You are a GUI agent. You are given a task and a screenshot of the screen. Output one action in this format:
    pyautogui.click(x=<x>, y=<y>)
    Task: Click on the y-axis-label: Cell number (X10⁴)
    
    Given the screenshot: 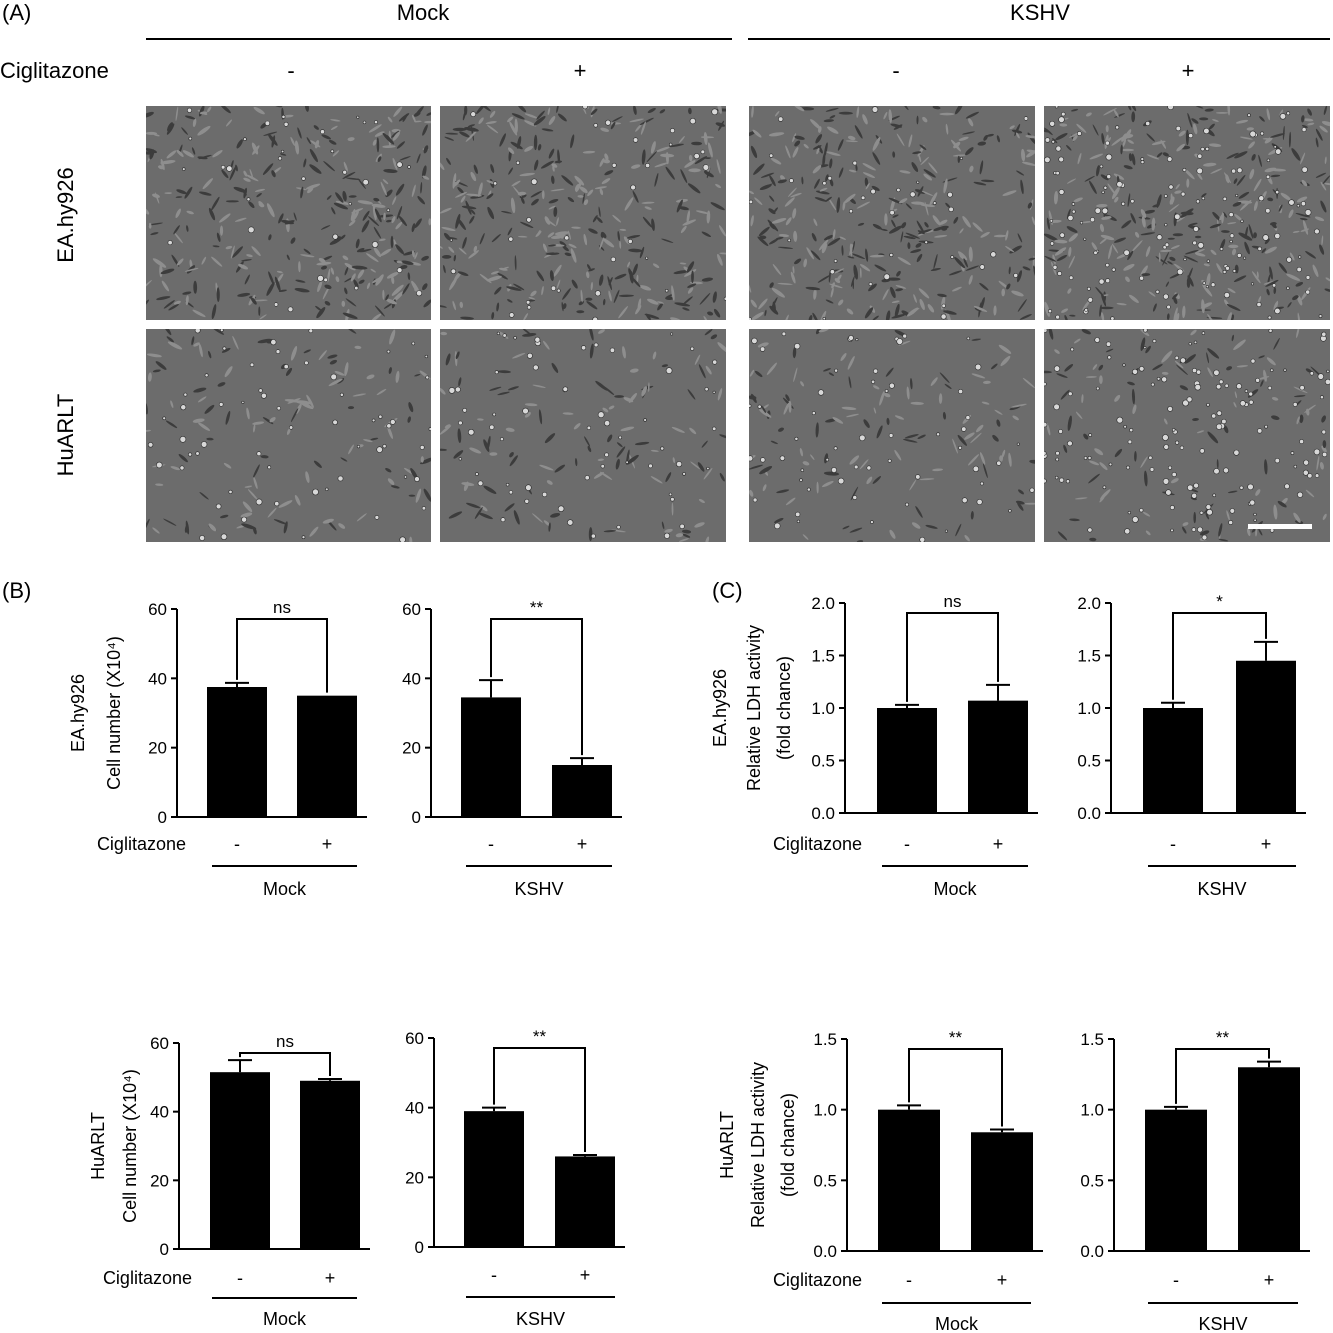 What is the action you would take?
    pyautogui.click(x=114, y=713)
    